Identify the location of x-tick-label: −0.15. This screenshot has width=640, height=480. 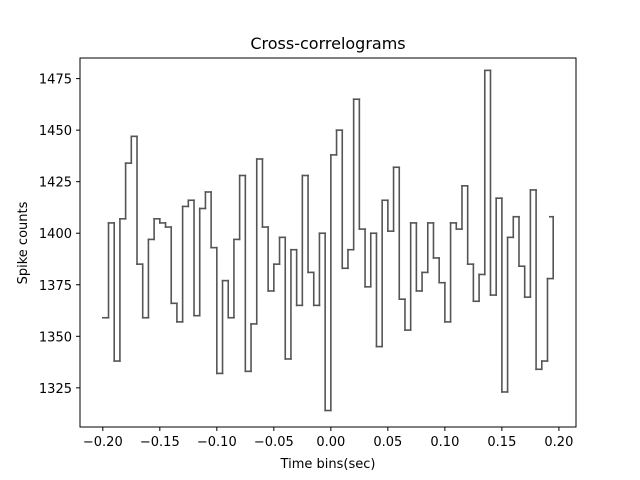
(160, 442).